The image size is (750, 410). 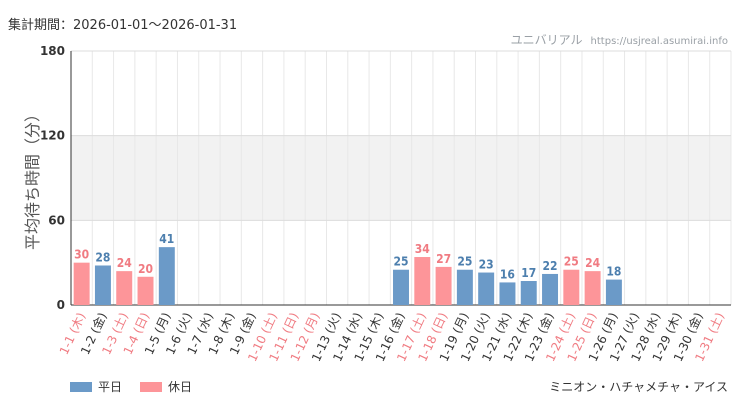 I want to click on site-name: ユニバリアル, so click(x=546, y=40).